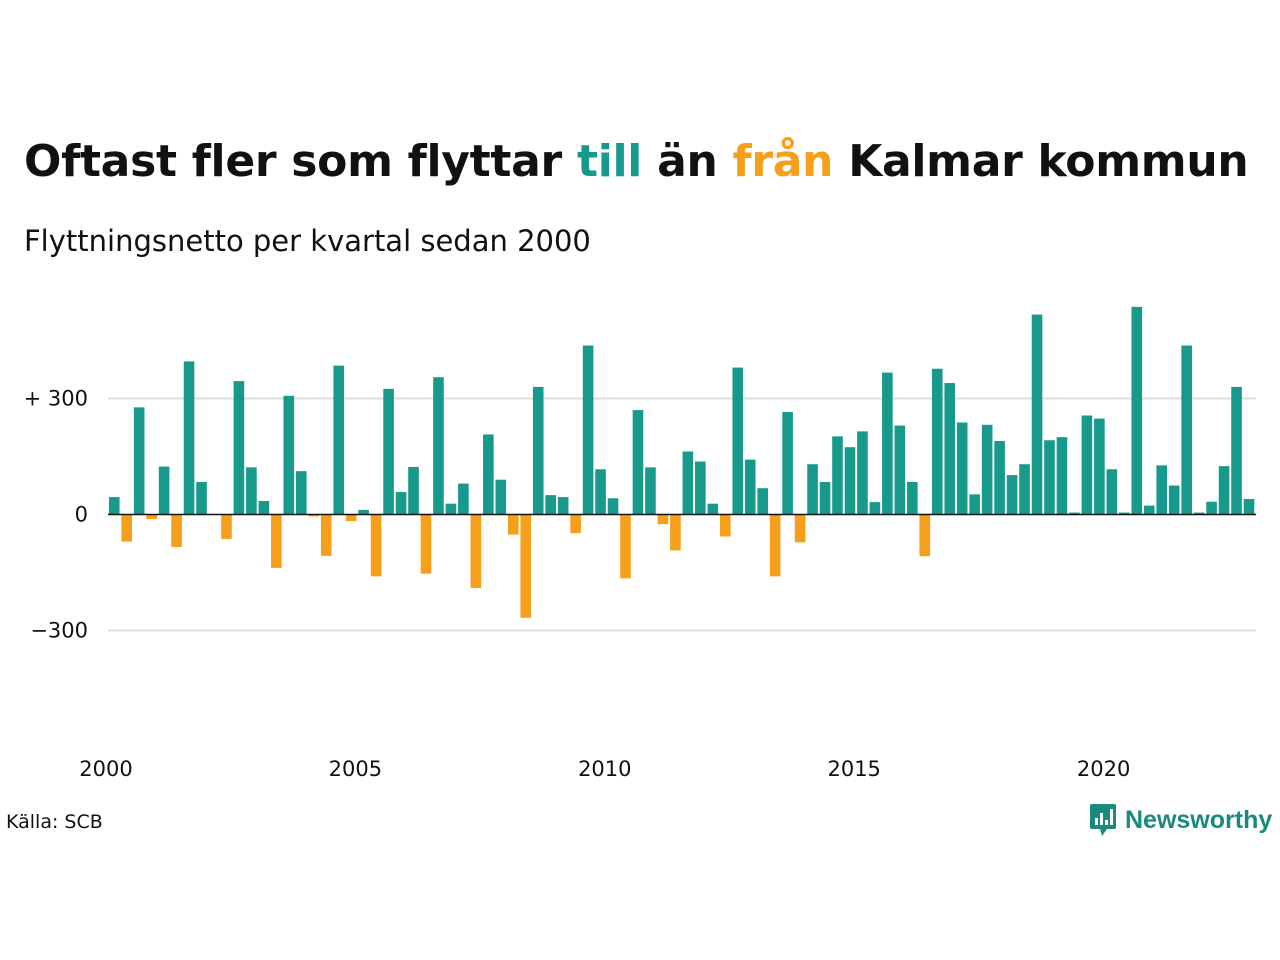 This screenshot has height=960, width=1280. I want to click on title-till: till, so click(609, 161).